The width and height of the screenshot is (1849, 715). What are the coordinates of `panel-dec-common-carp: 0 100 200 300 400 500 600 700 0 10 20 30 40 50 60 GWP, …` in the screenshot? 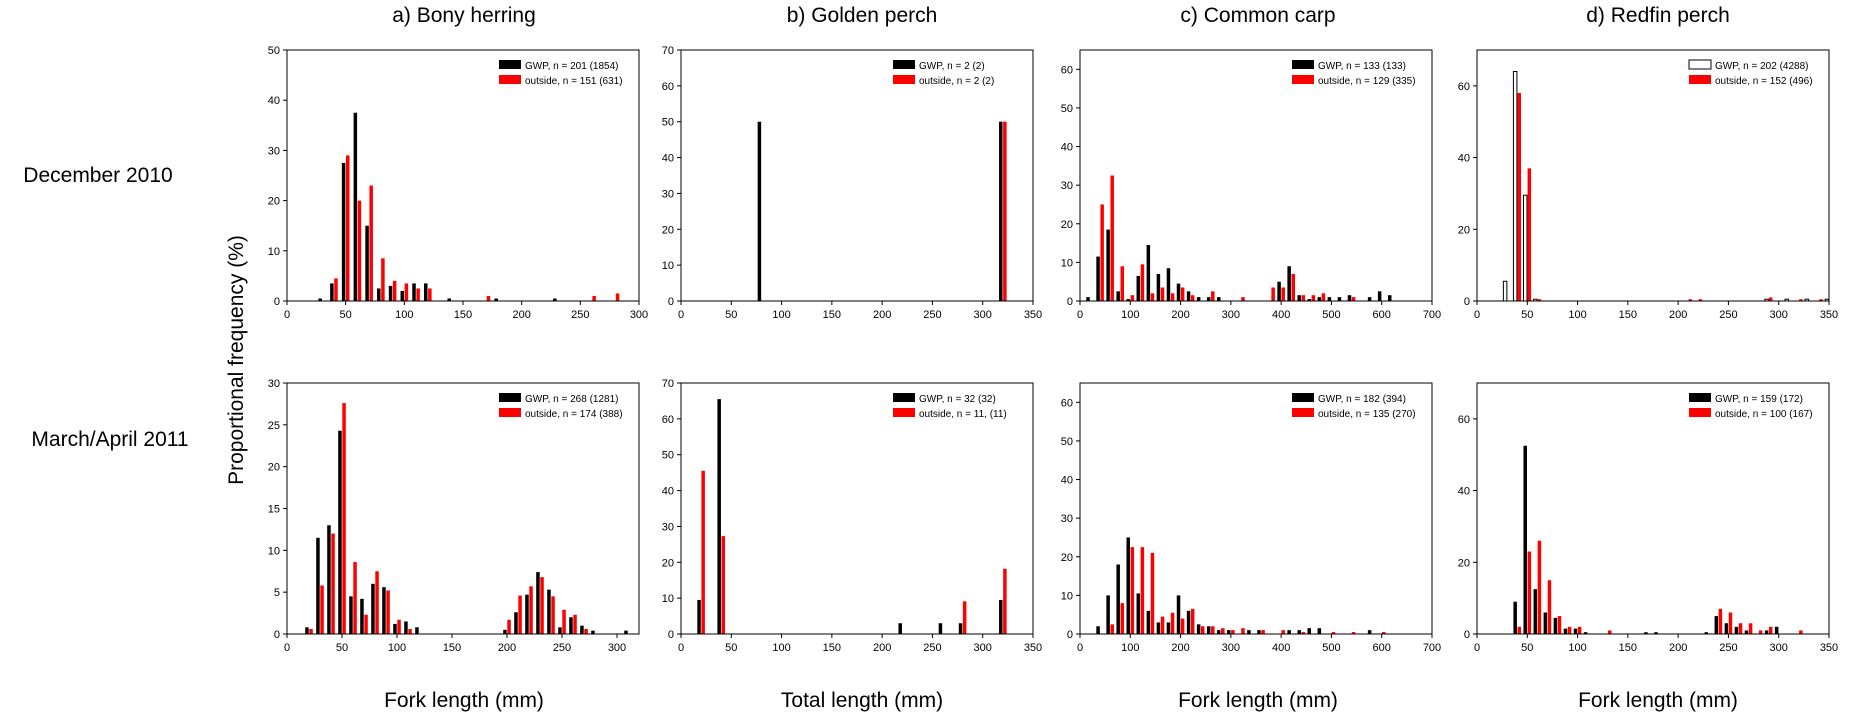 It's located at (1251, 185).